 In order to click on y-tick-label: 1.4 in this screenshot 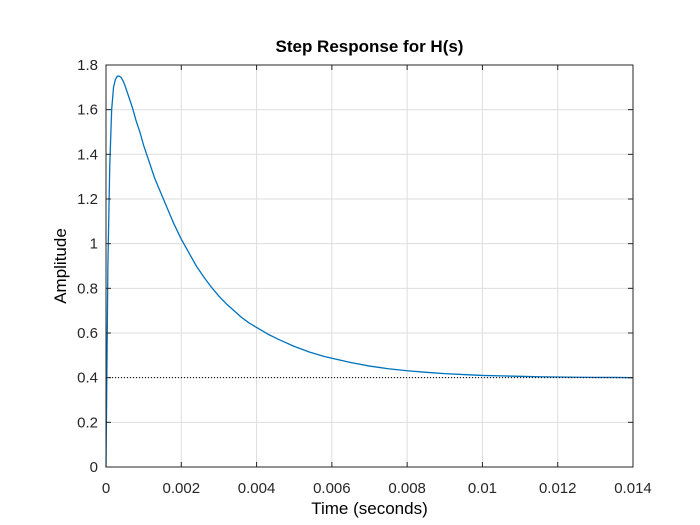, I will do `click(87, 154)`.